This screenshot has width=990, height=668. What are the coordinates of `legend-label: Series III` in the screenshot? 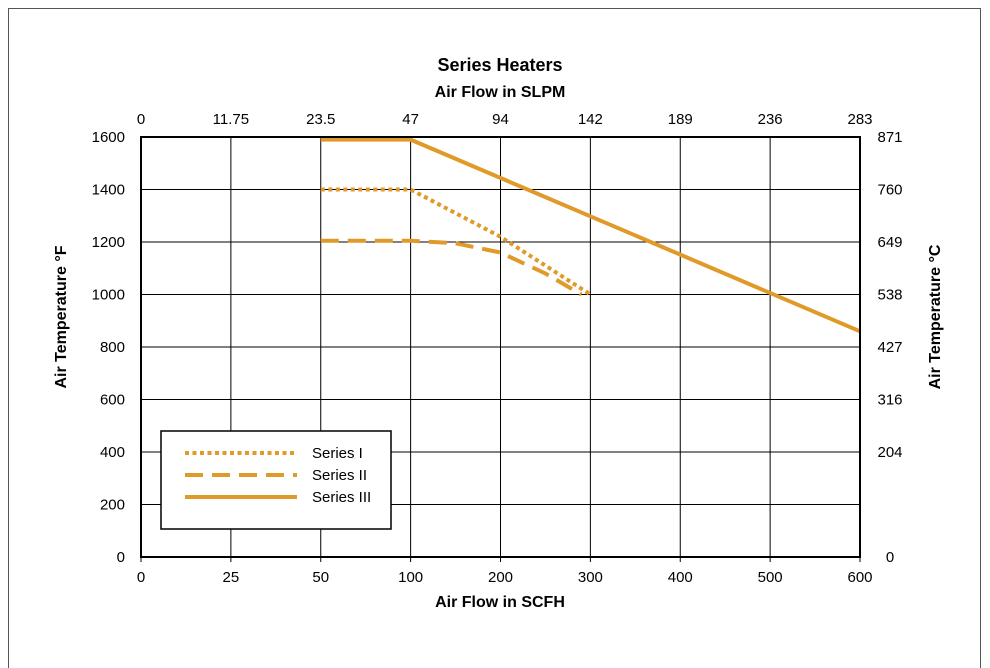 It's located at (341, 497).